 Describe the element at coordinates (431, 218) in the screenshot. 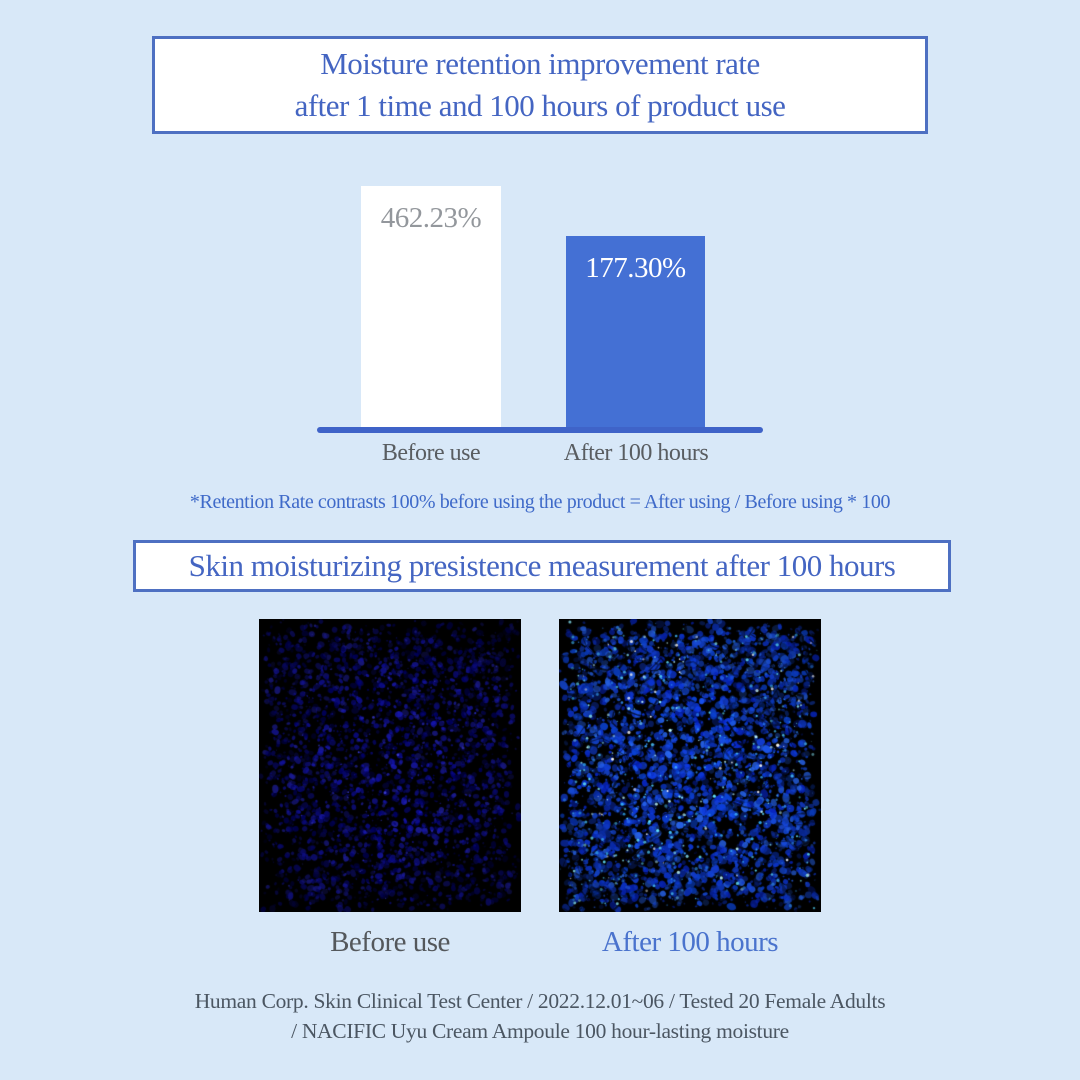

I see `bar-before-value: 462.23%` at that location.